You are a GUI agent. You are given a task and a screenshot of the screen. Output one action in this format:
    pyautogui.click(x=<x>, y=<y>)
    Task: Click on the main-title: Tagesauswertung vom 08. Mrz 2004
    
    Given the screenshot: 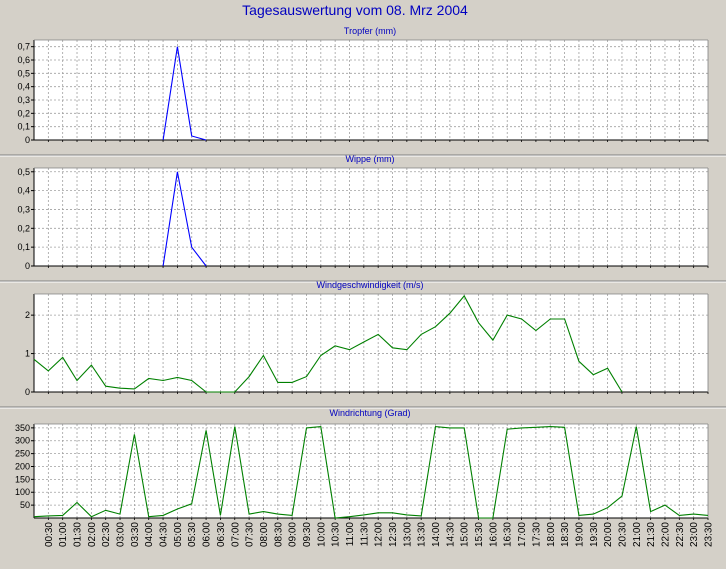 What is the action you would take?
    pyautogui.click(x=355, y=10)
    